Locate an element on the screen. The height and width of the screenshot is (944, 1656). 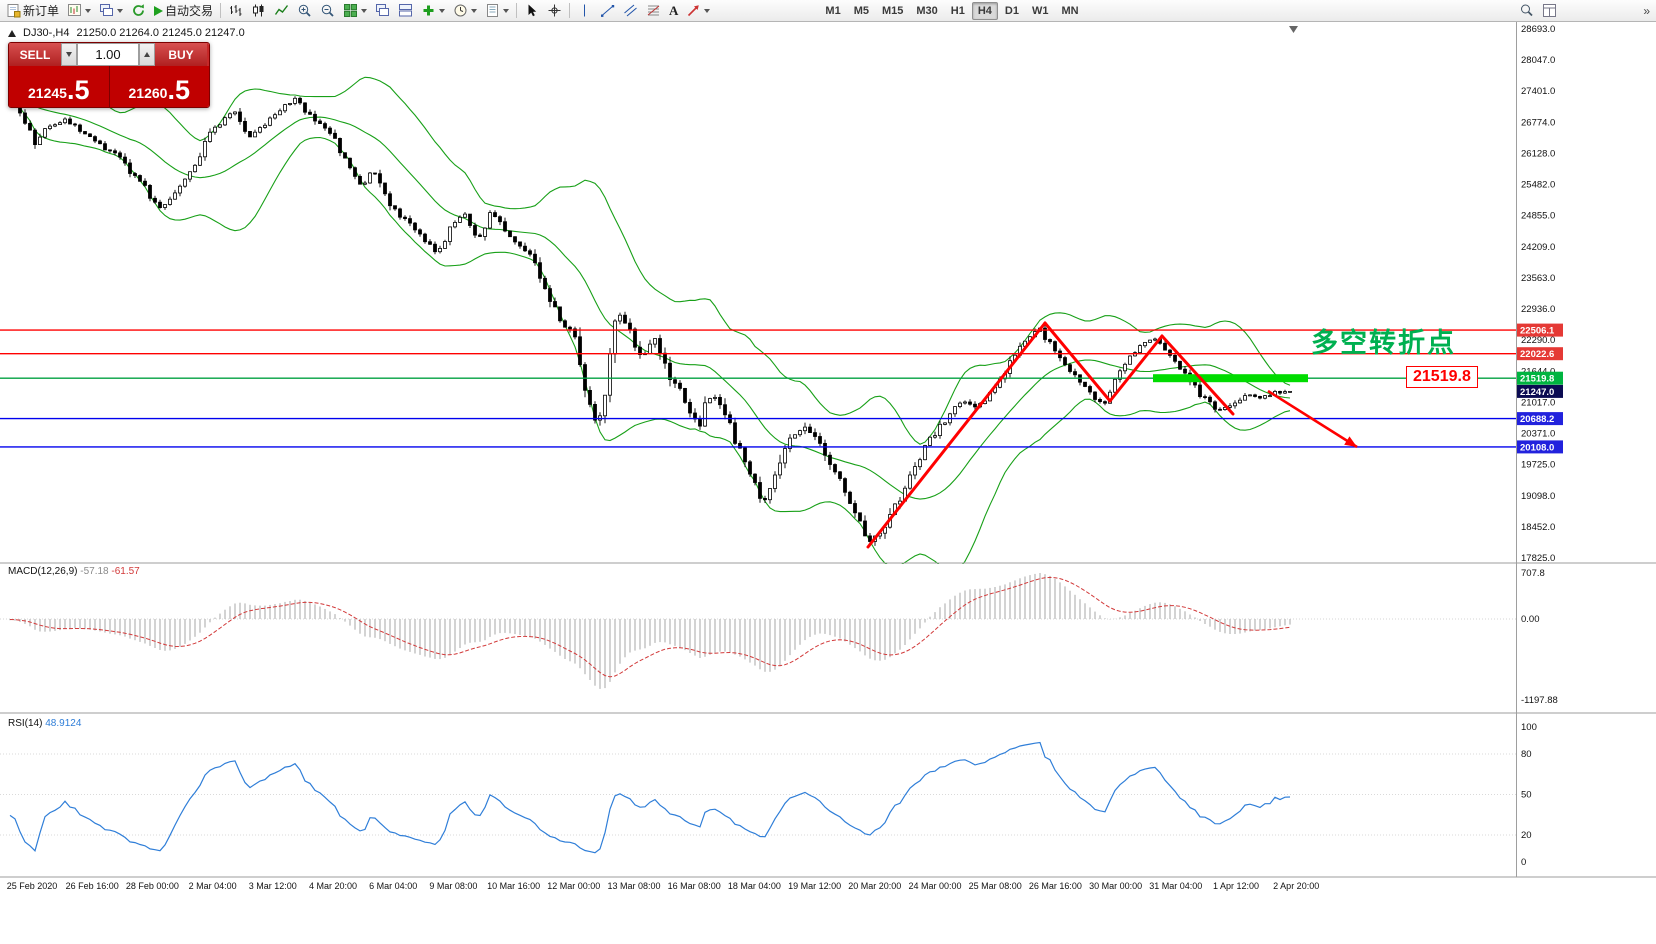
cursor-tool-button is located at coordinates (531, 11).